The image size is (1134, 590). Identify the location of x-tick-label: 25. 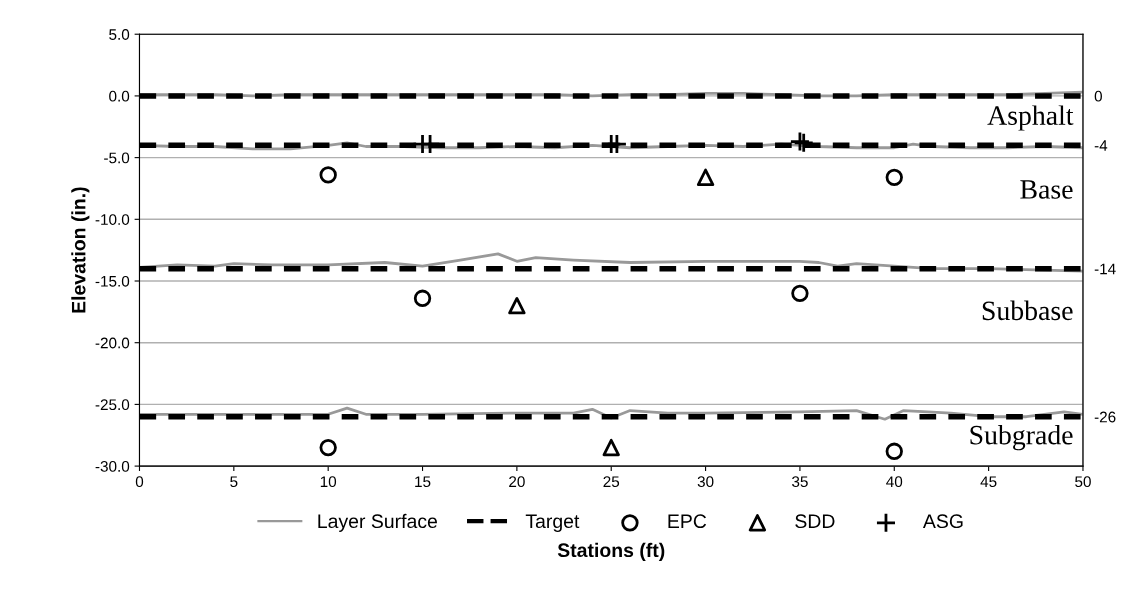
(611, 482).